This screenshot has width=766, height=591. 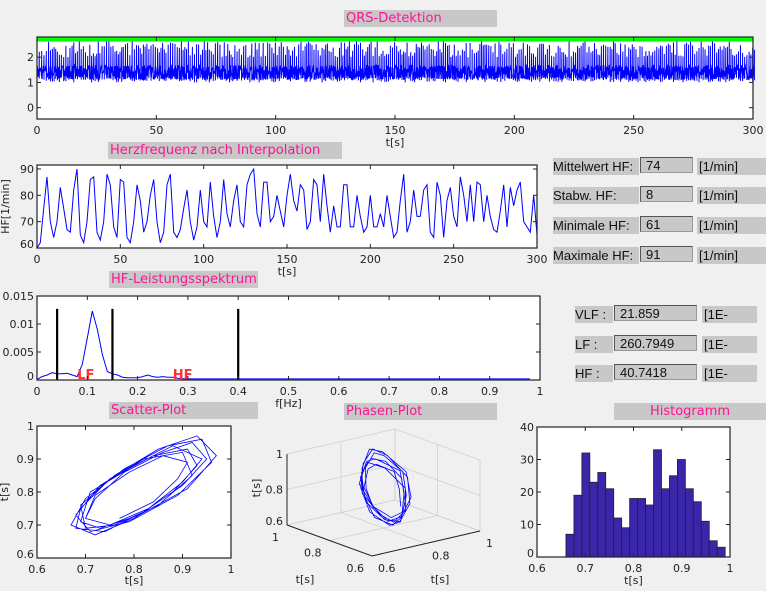 What do you see at coordinates (26, 492) in the screenshot?
I see `y-tick-label: 0.8` at bounding box center [26, 492].